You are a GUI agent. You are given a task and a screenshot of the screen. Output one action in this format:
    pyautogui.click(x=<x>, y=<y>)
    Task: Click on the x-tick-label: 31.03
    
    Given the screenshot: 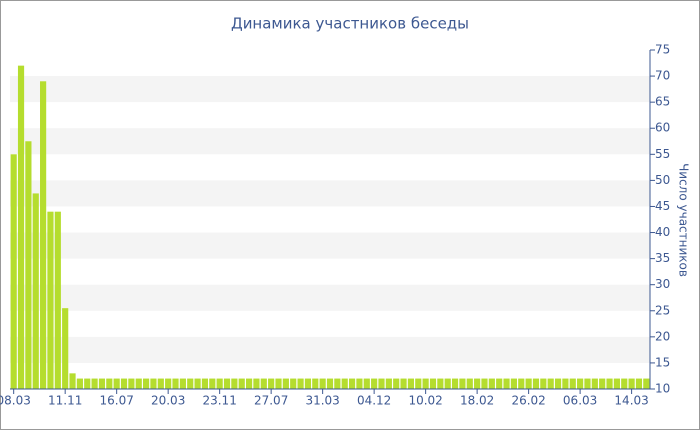 What is the action you would take?
    pyautogui.click(x=322, y=401)
    